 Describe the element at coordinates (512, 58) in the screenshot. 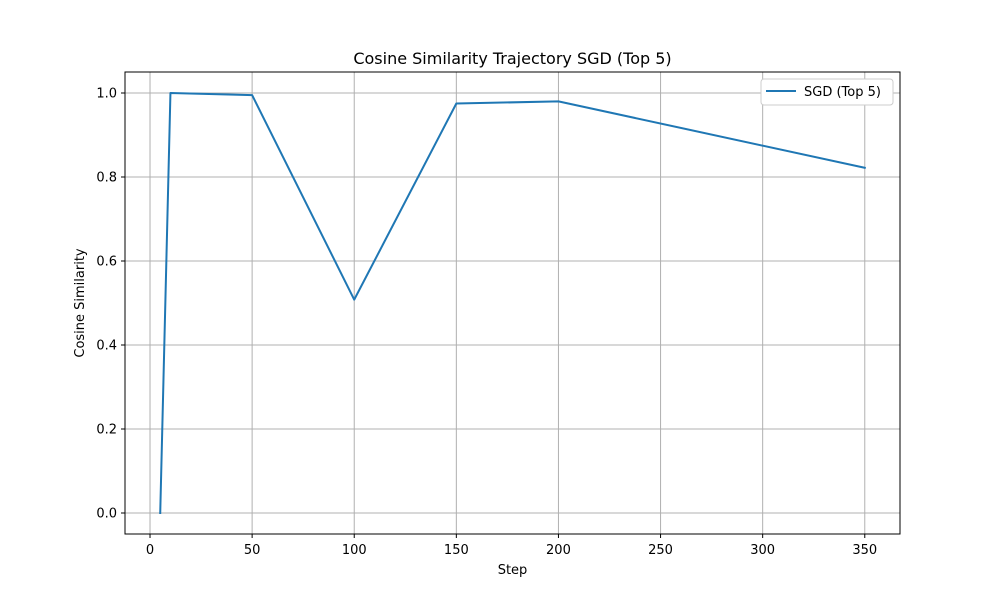

I see `chart-title: Cosine Similarity Trajectory SGD (Top 5)` at that location.